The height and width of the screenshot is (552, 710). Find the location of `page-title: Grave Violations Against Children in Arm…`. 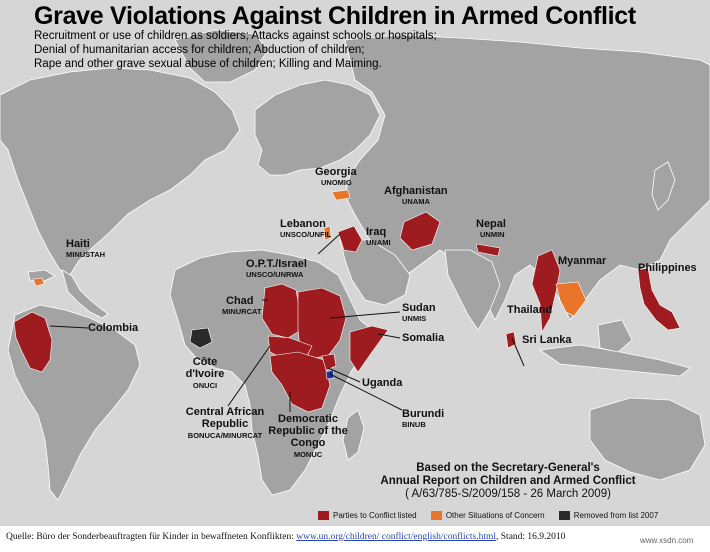

page-title: Grave Violations Against Children in Arm… is located at coordinates (335, 16).